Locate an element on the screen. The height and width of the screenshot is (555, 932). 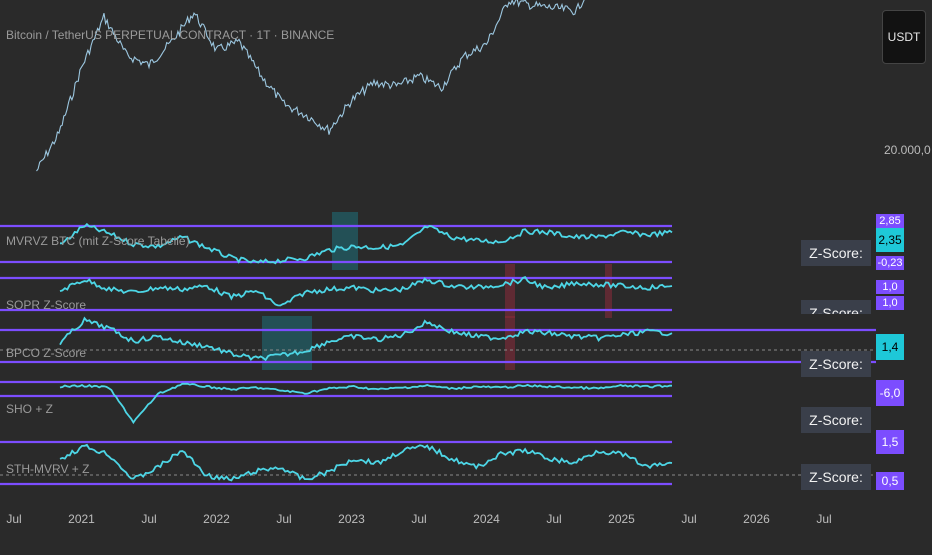
x-tick-label: 2022 is located at coordinates (216, 519).